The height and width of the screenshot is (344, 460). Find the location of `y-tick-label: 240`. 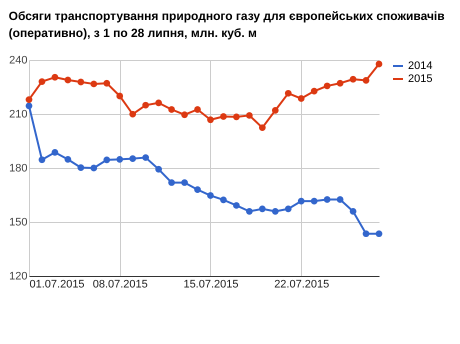

y-tick-label: 240 is located at coordinates (18, 60).